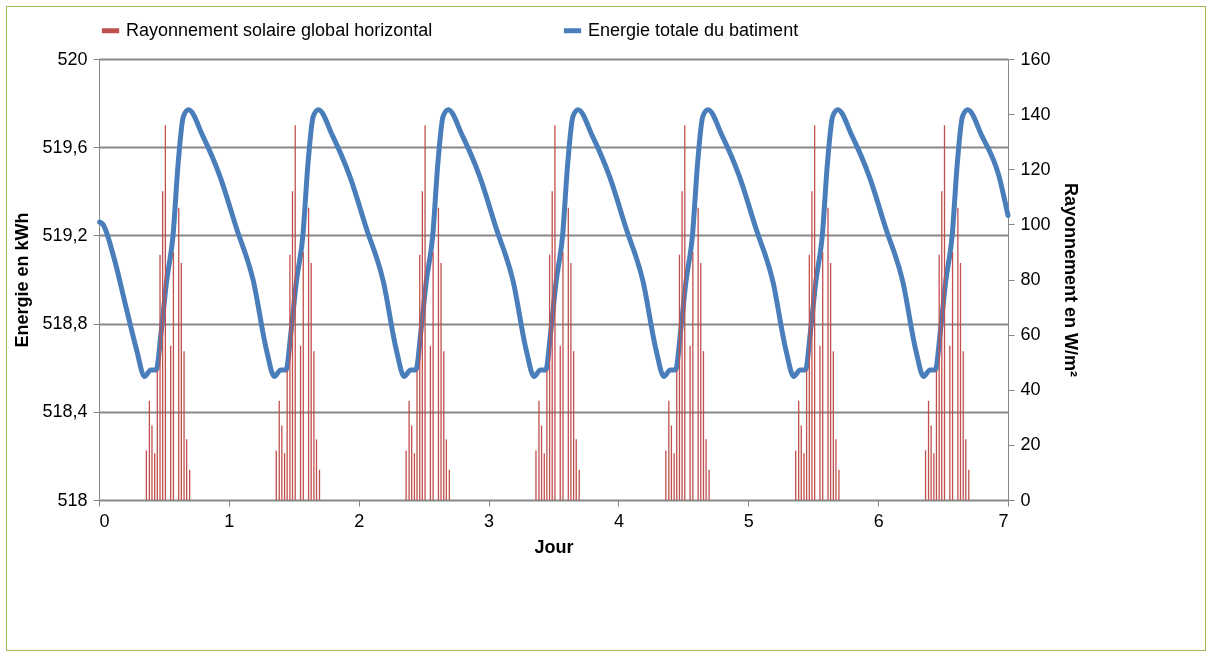 The height and width of the screenshot is (661, 1216). I want to click on y-tick-label: 519,2, so click(65, 234).